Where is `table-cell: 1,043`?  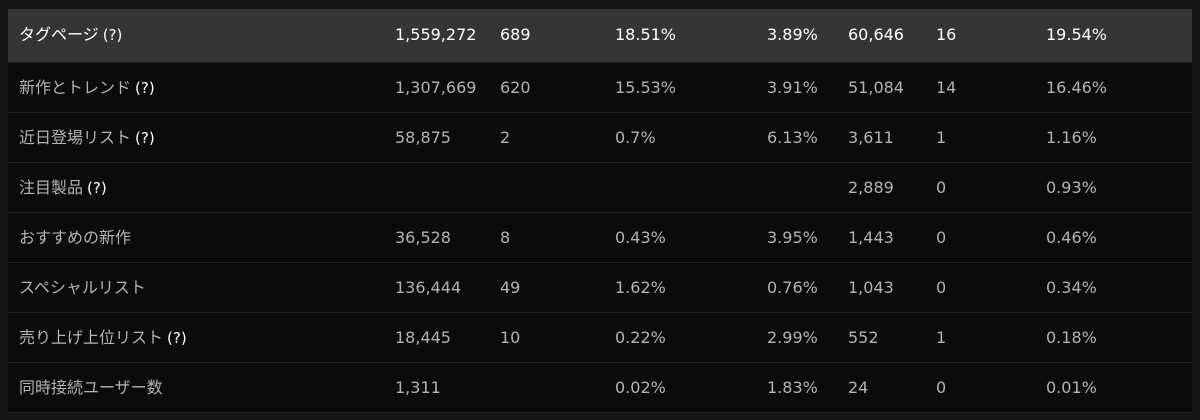
table-cell: 1,043 is located at coordinates (871, 287).